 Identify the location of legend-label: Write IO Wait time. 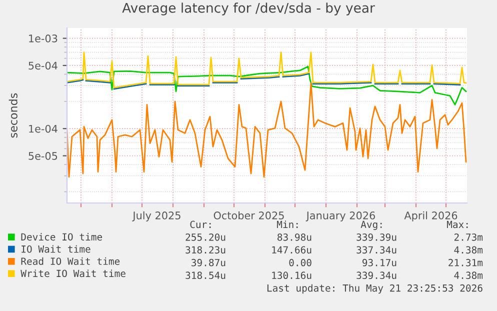
(73, 274).